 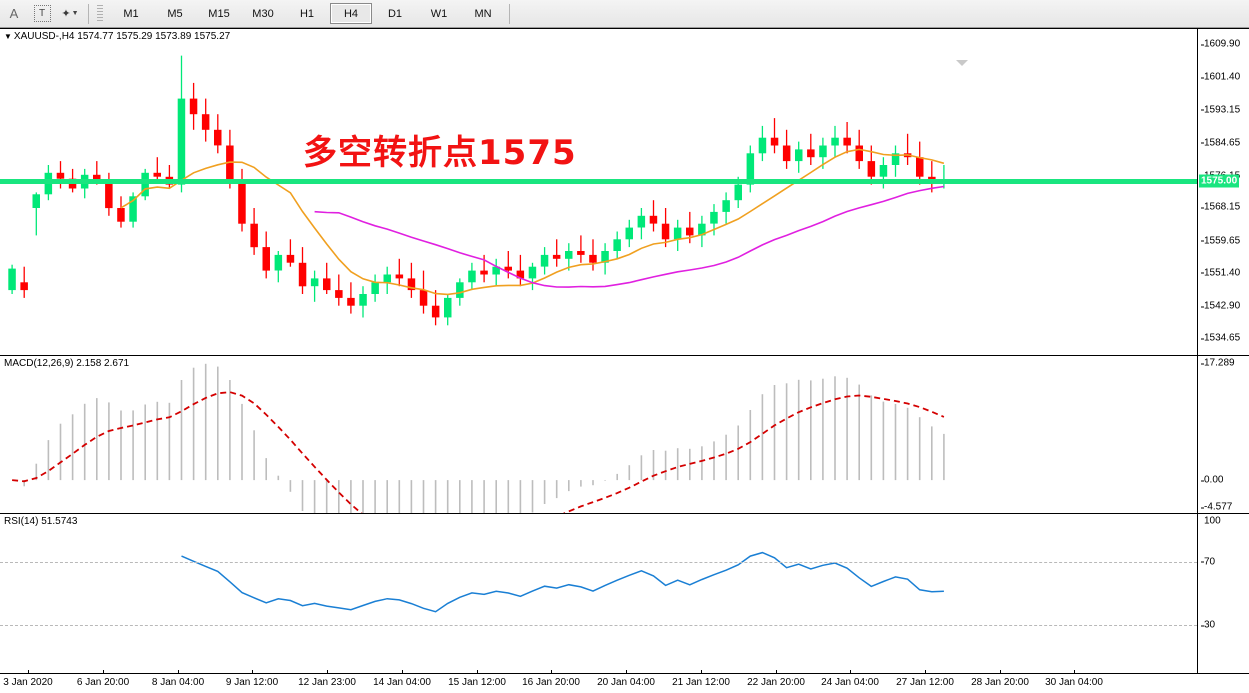 I want to click on timeframe-h4: H4, so click(x=351, y=13).